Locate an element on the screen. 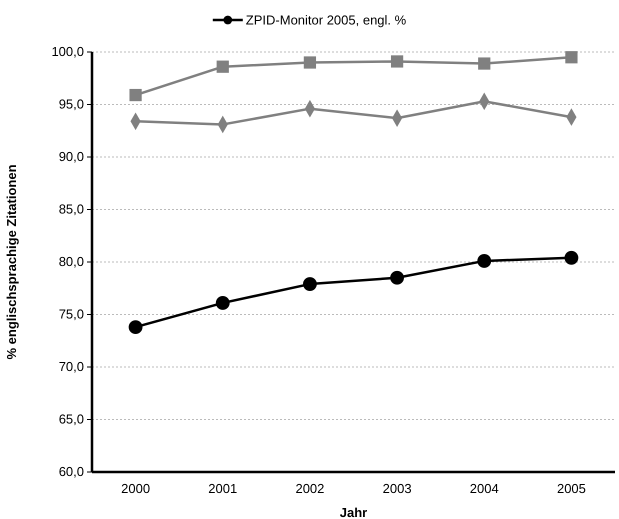 This screenshot has height=519, width=619. y-tick-label: 90,0 is located at coordinates (71, 156).